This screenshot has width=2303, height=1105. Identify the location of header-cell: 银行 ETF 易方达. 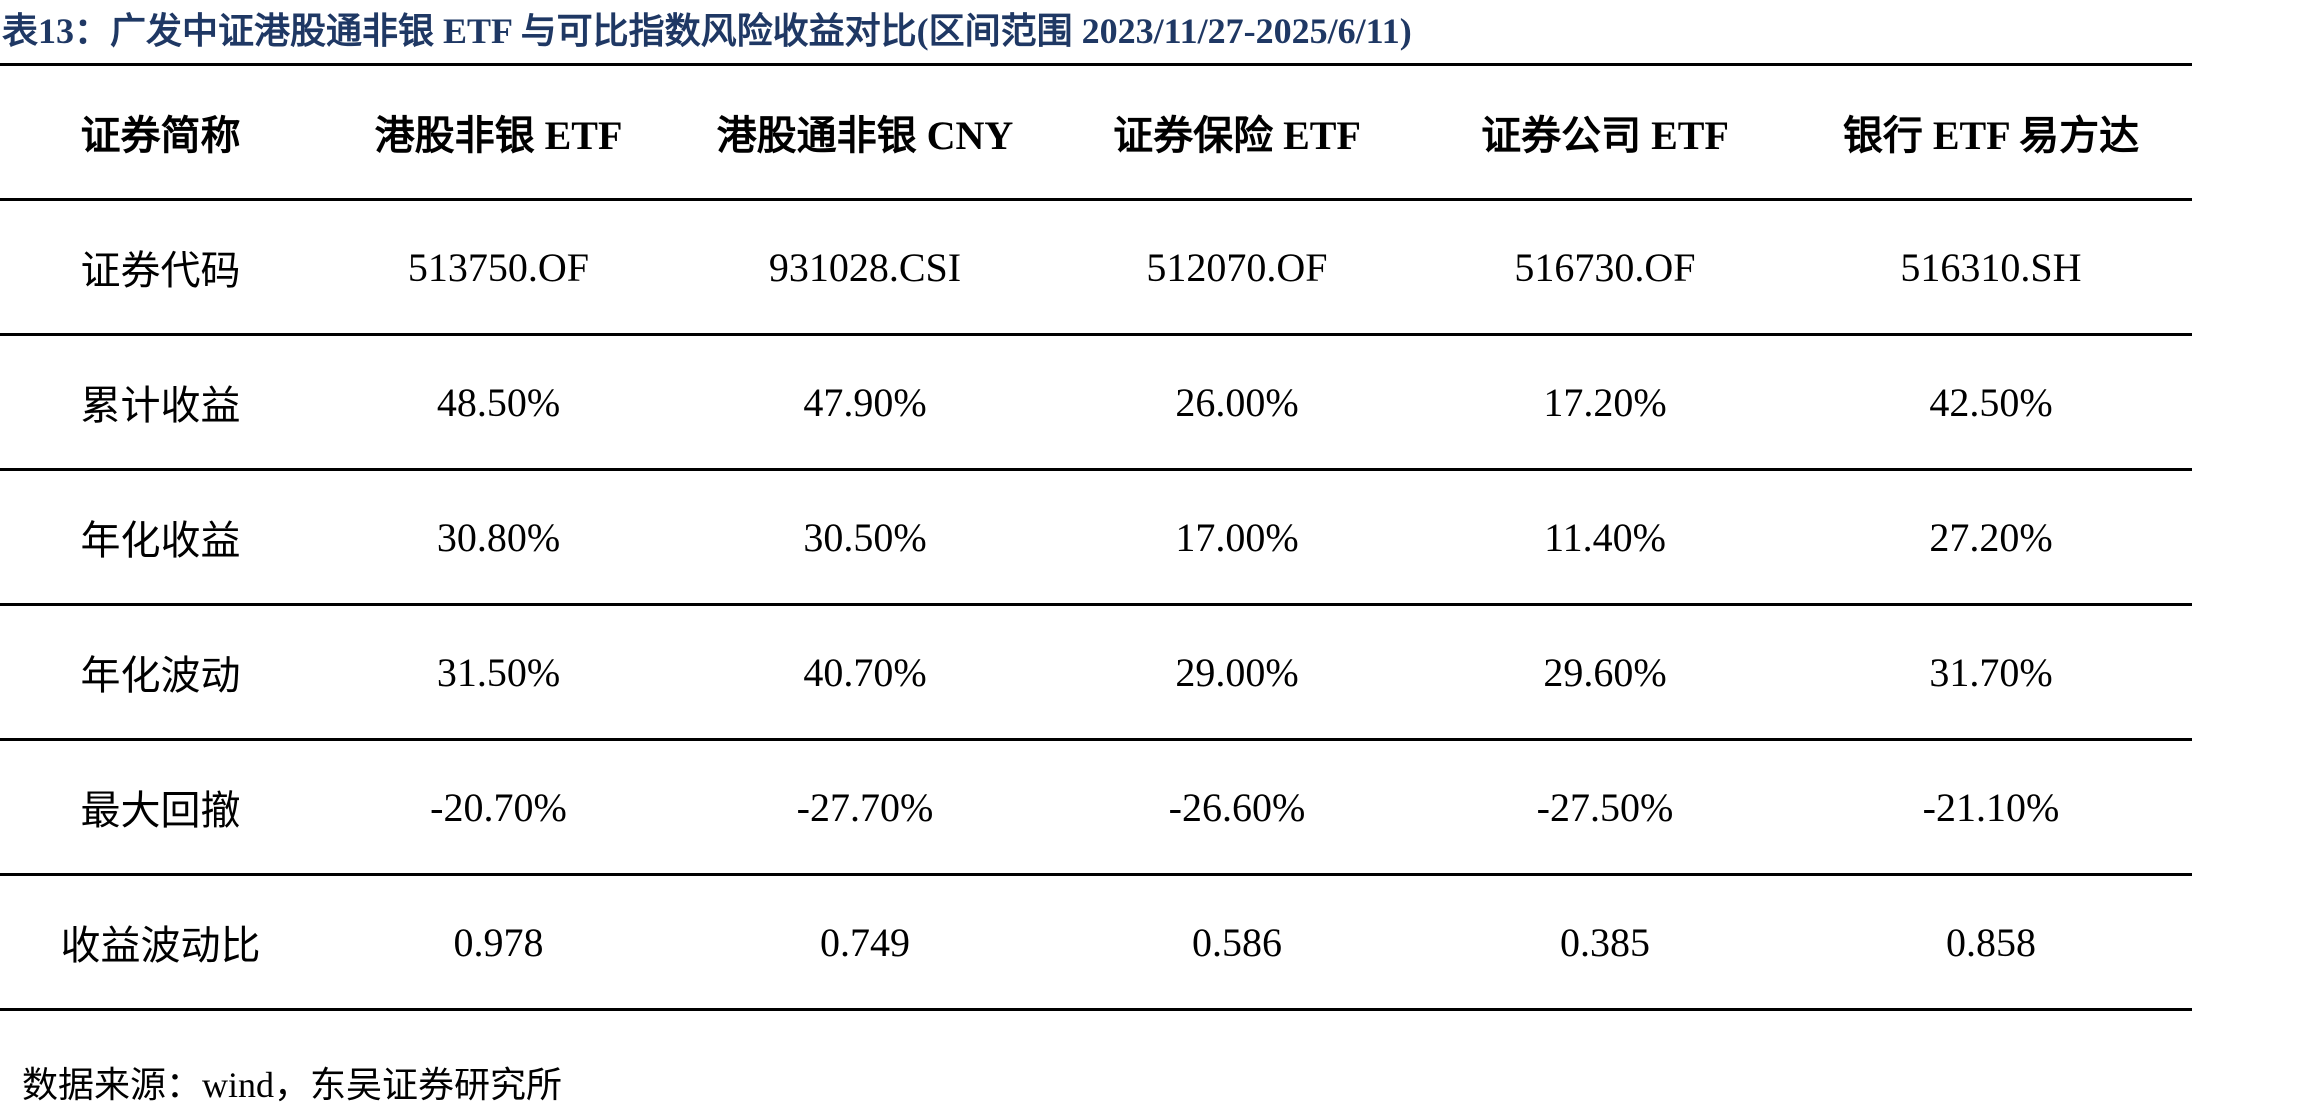
(1991, 132).